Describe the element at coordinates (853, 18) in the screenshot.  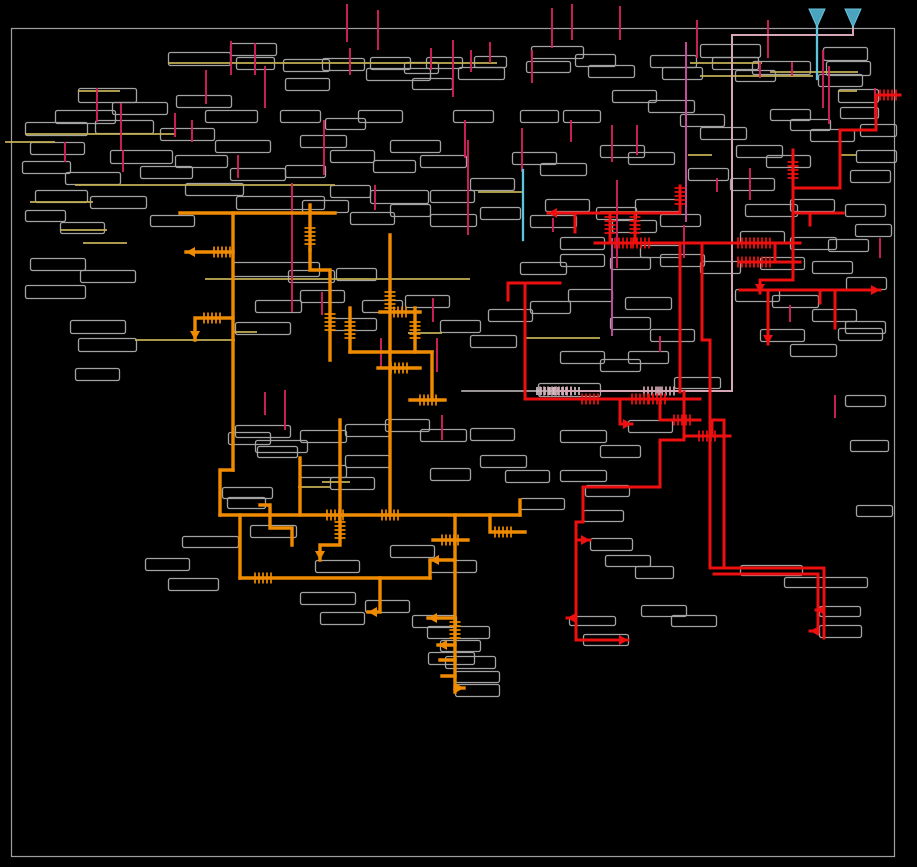
I see `feeder-source-marker` at that location.